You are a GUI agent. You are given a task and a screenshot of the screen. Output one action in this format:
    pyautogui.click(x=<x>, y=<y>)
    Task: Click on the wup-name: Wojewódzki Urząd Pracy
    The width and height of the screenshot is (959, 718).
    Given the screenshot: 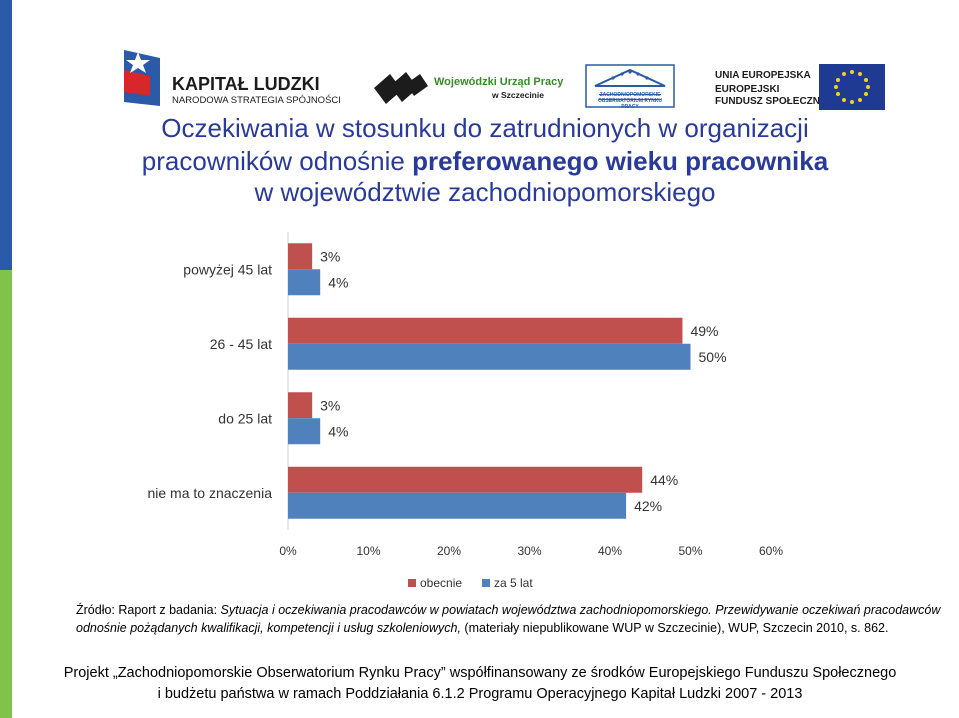 What is the action you would take?
    pyautogui.click(x=499, y=82)
    